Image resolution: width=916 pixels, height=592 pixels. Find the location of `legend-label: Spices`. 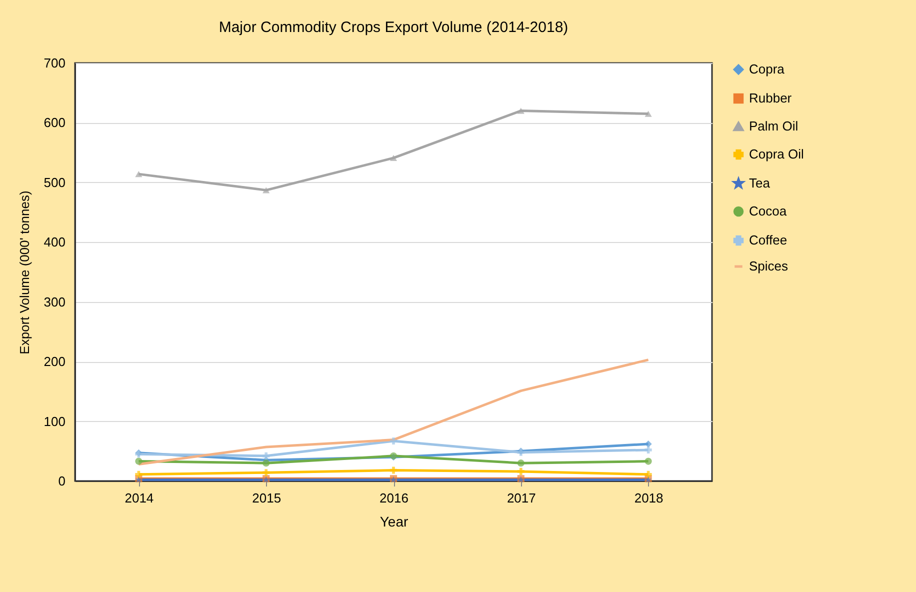

legend-label: Spices is located at coordinates (769, 266).